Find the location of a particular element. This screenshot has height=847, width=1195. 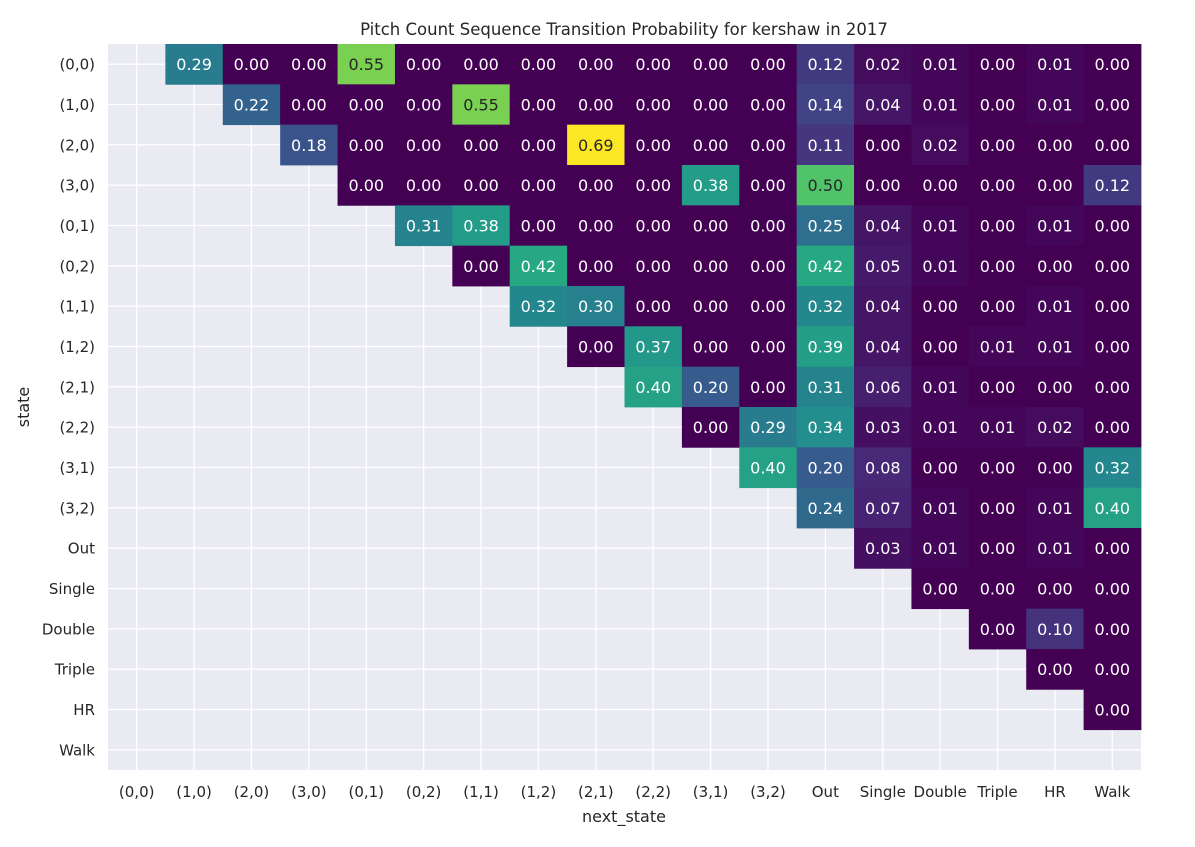

x-axis-label: next_state is located at coordinates (624, 817).